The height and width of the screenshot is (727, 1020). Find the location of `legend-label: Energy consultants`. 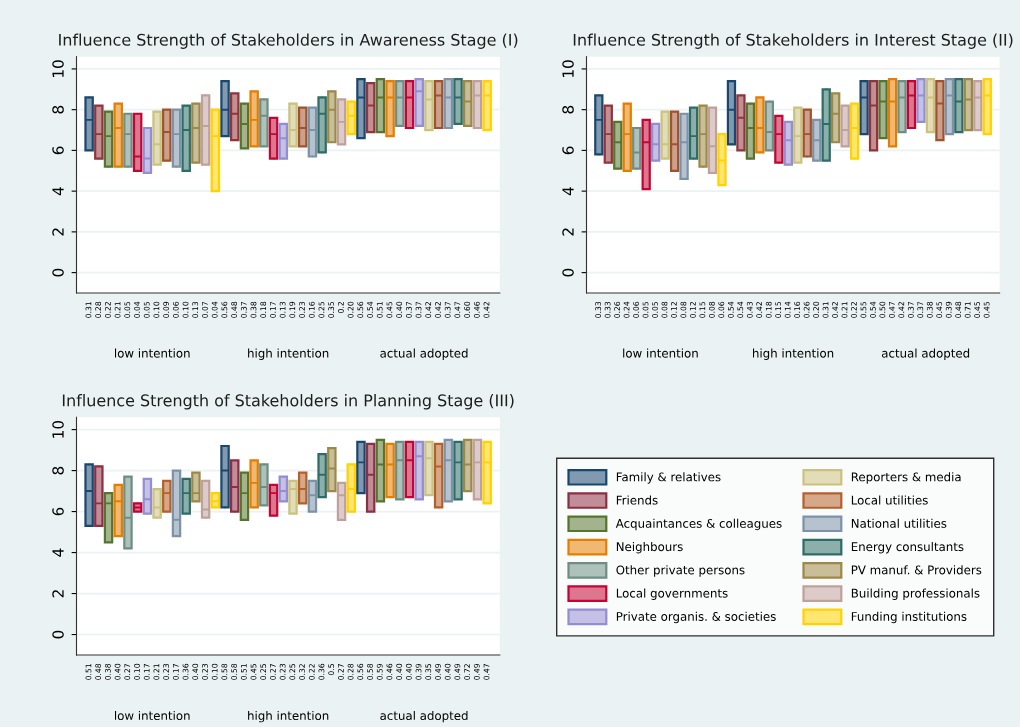

legend-label: Energy consultants is located at coordinates (907, 547).